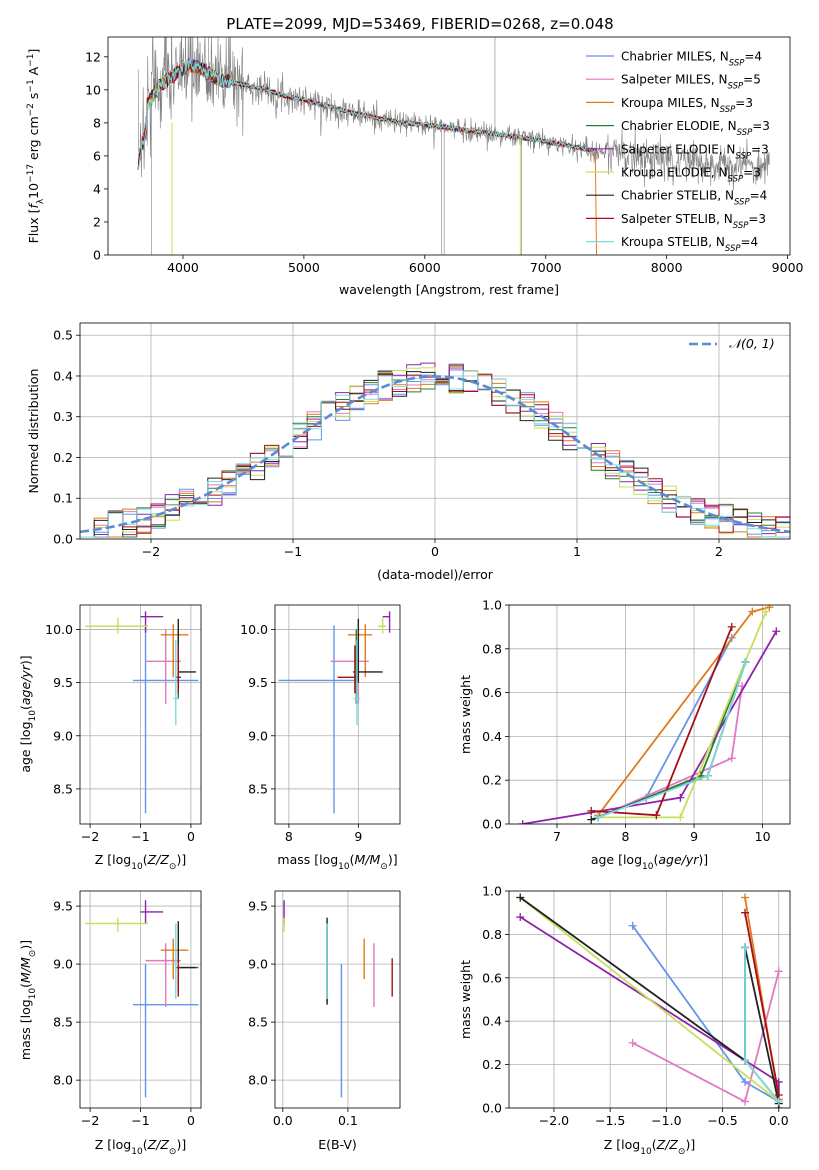  I want to click on weight-line-kroupa-stelib, so click(672, 740).